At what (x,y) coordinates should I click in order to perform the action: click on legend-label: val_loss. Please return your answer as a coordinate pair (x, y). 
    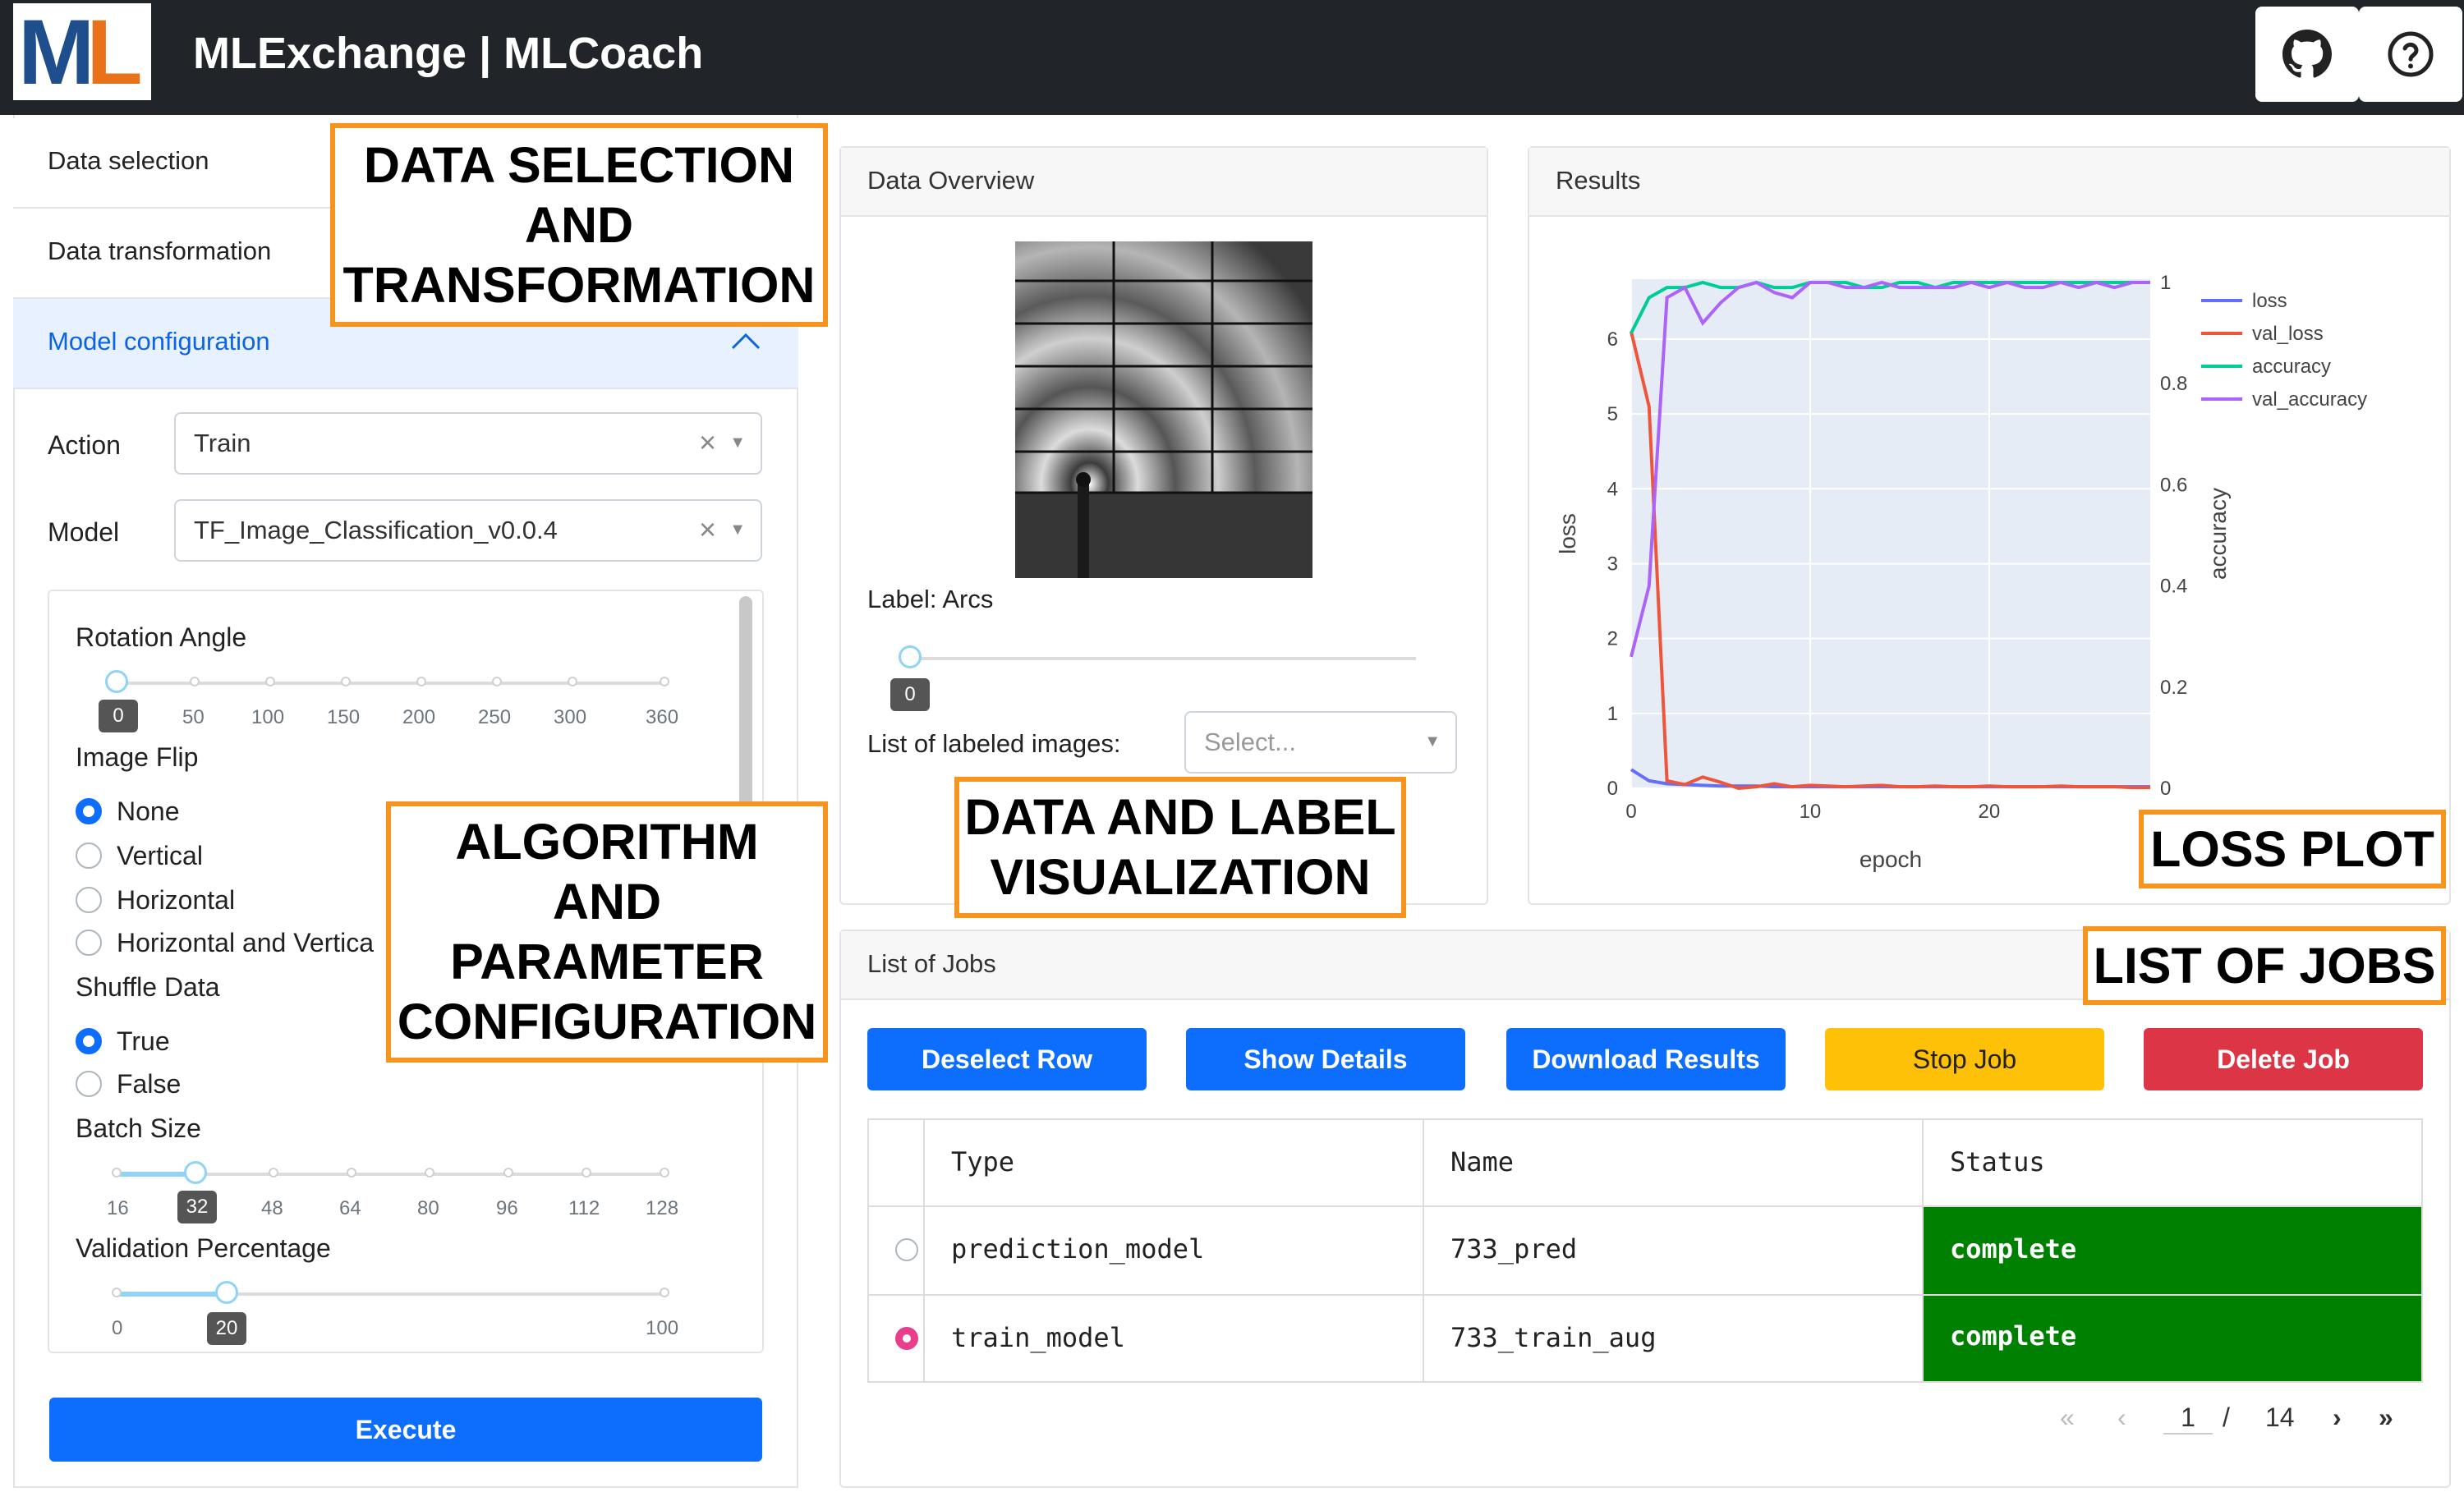
    Looking at the image, I should click on (2288, 334).